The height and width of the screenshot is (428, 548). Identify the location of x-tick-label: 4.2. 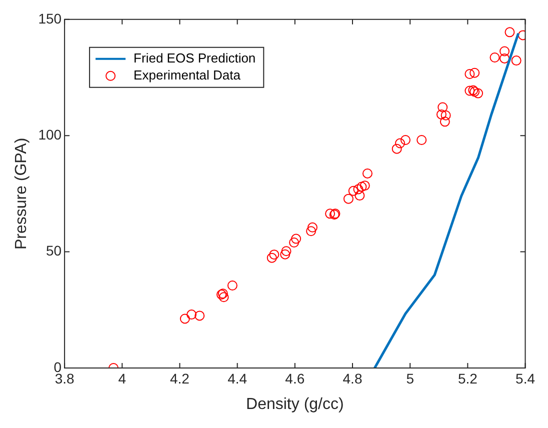
(180, 378).